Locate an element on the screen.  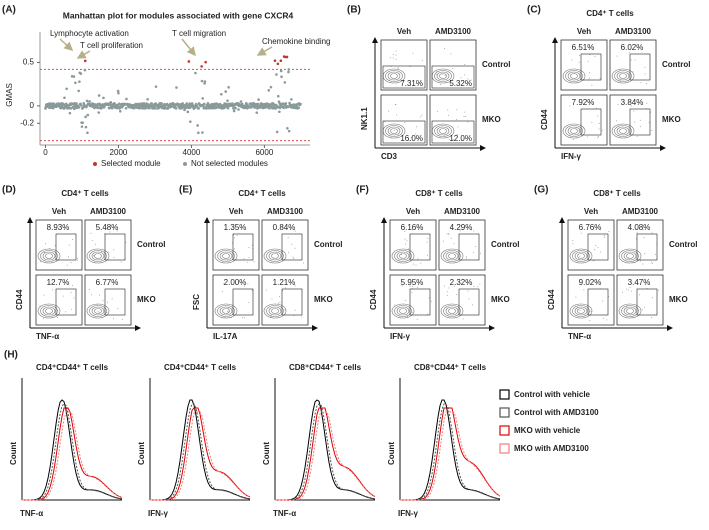
panel-title: CD4⁺ T cells is located at coordinates (85, 193).